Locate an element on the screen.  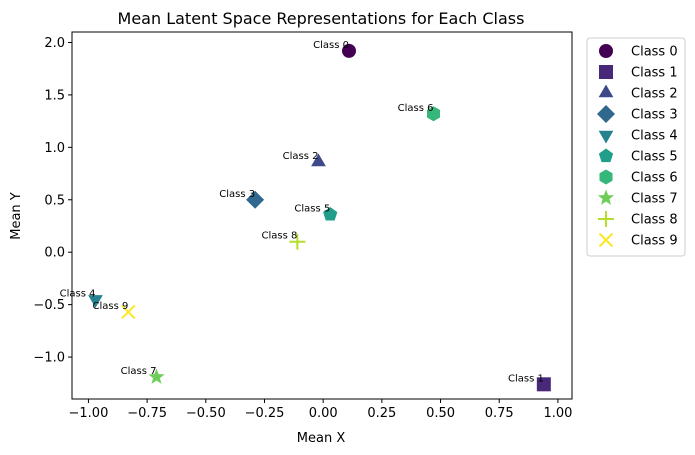
y-tick-label: 1.5 is located at coordinates (54, 95).